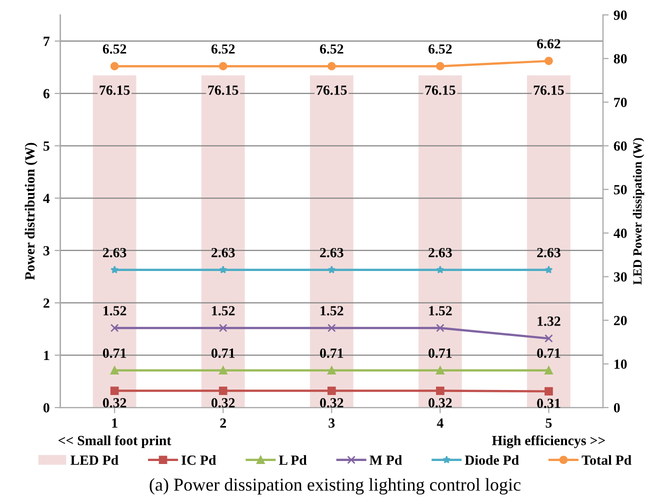  I want to click on y-tick-label: 2, so click(47, 303).